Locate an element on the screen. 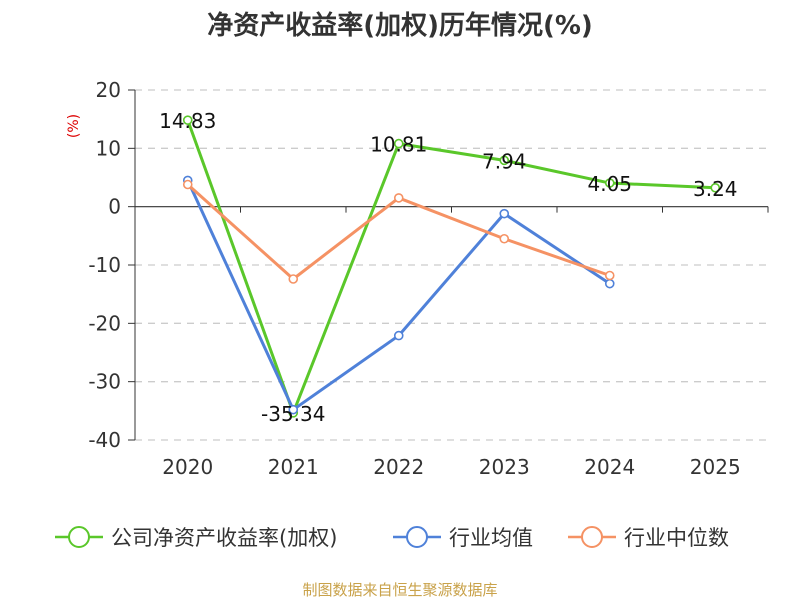 This screenshot has width=800, height=600. legend-item: 行业中位数 is located at coordinates (648, 538).